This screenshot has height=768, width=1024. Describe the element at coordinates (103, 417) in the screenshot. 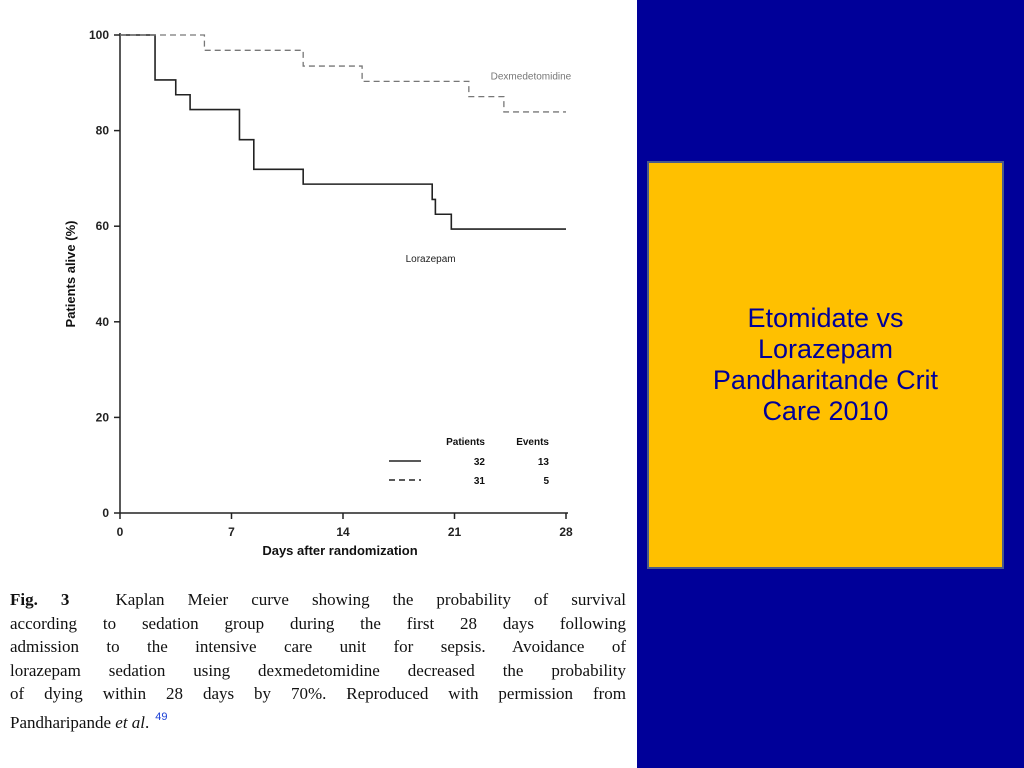

I see `y-tick-label: 20` at that location.